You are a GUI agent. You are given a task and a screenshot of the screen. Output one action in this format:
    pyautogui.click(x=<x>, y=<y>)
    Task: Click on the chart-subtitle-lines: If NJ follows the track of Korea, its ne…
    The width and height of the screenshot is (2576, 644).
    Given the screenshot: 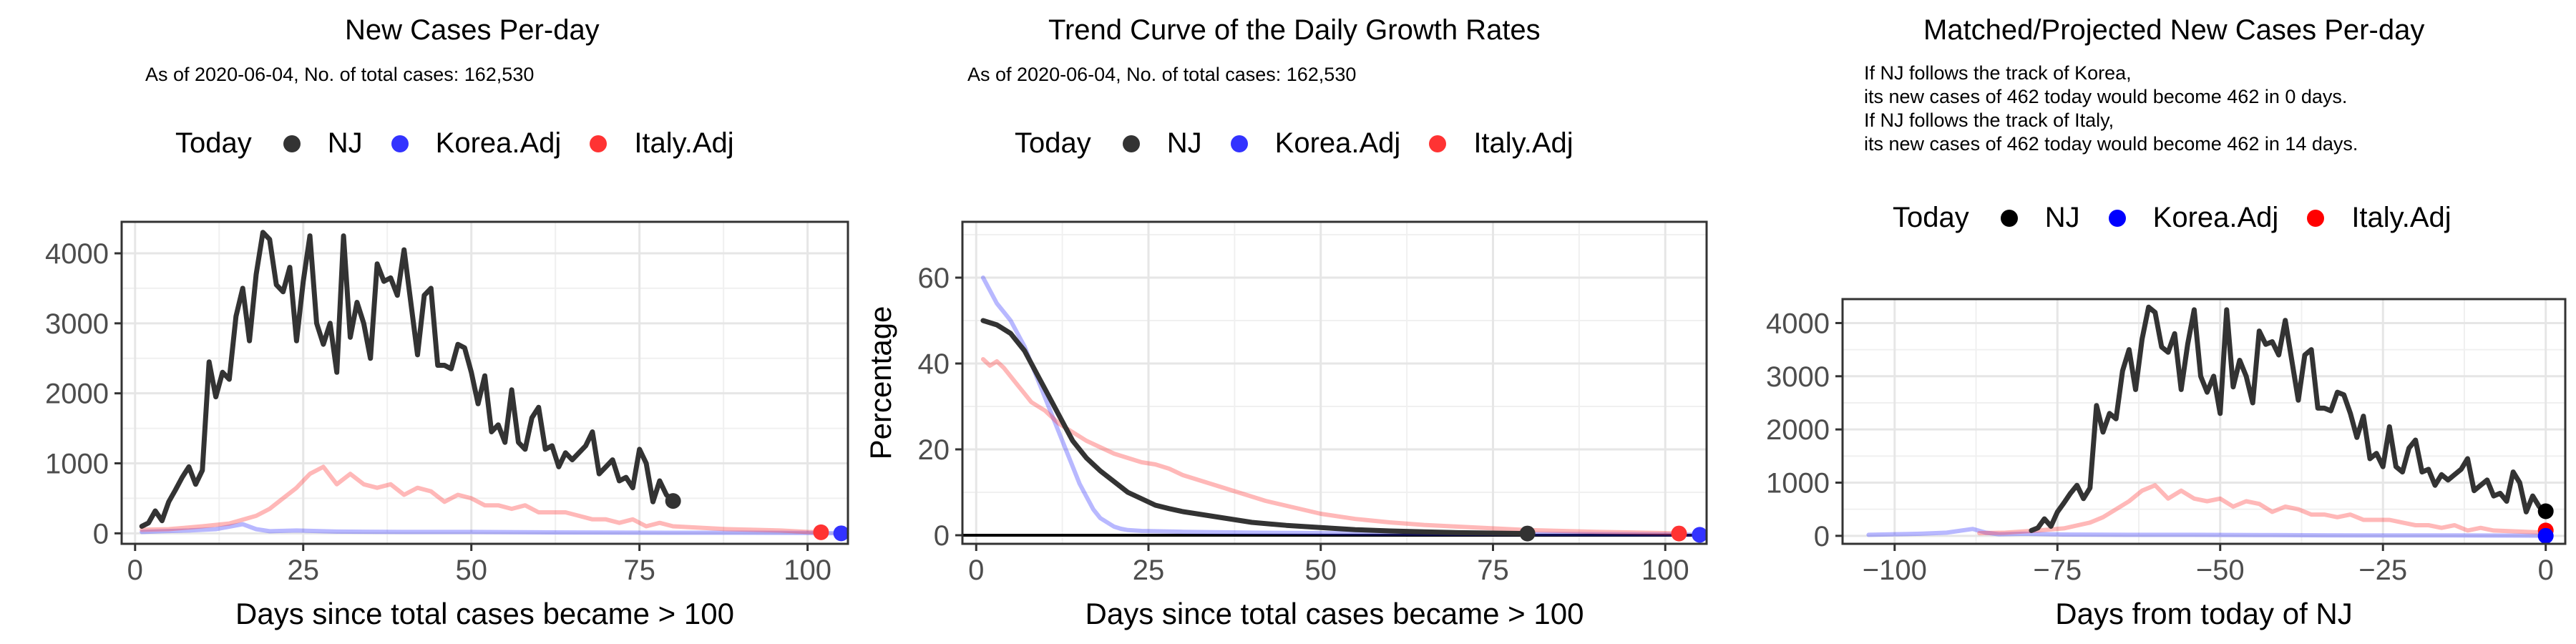 What is the action you would take?
    pyautogui.click(x=2111, y=109)
    